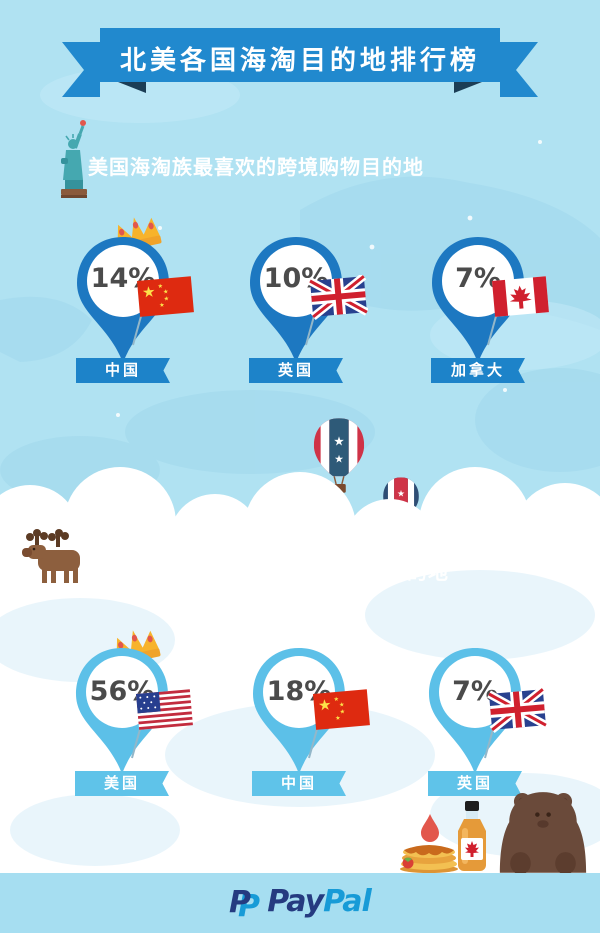  Describe the element at coordinates (478, 370) in the screenshot. I see `pin-label: 加拿大` at that location.